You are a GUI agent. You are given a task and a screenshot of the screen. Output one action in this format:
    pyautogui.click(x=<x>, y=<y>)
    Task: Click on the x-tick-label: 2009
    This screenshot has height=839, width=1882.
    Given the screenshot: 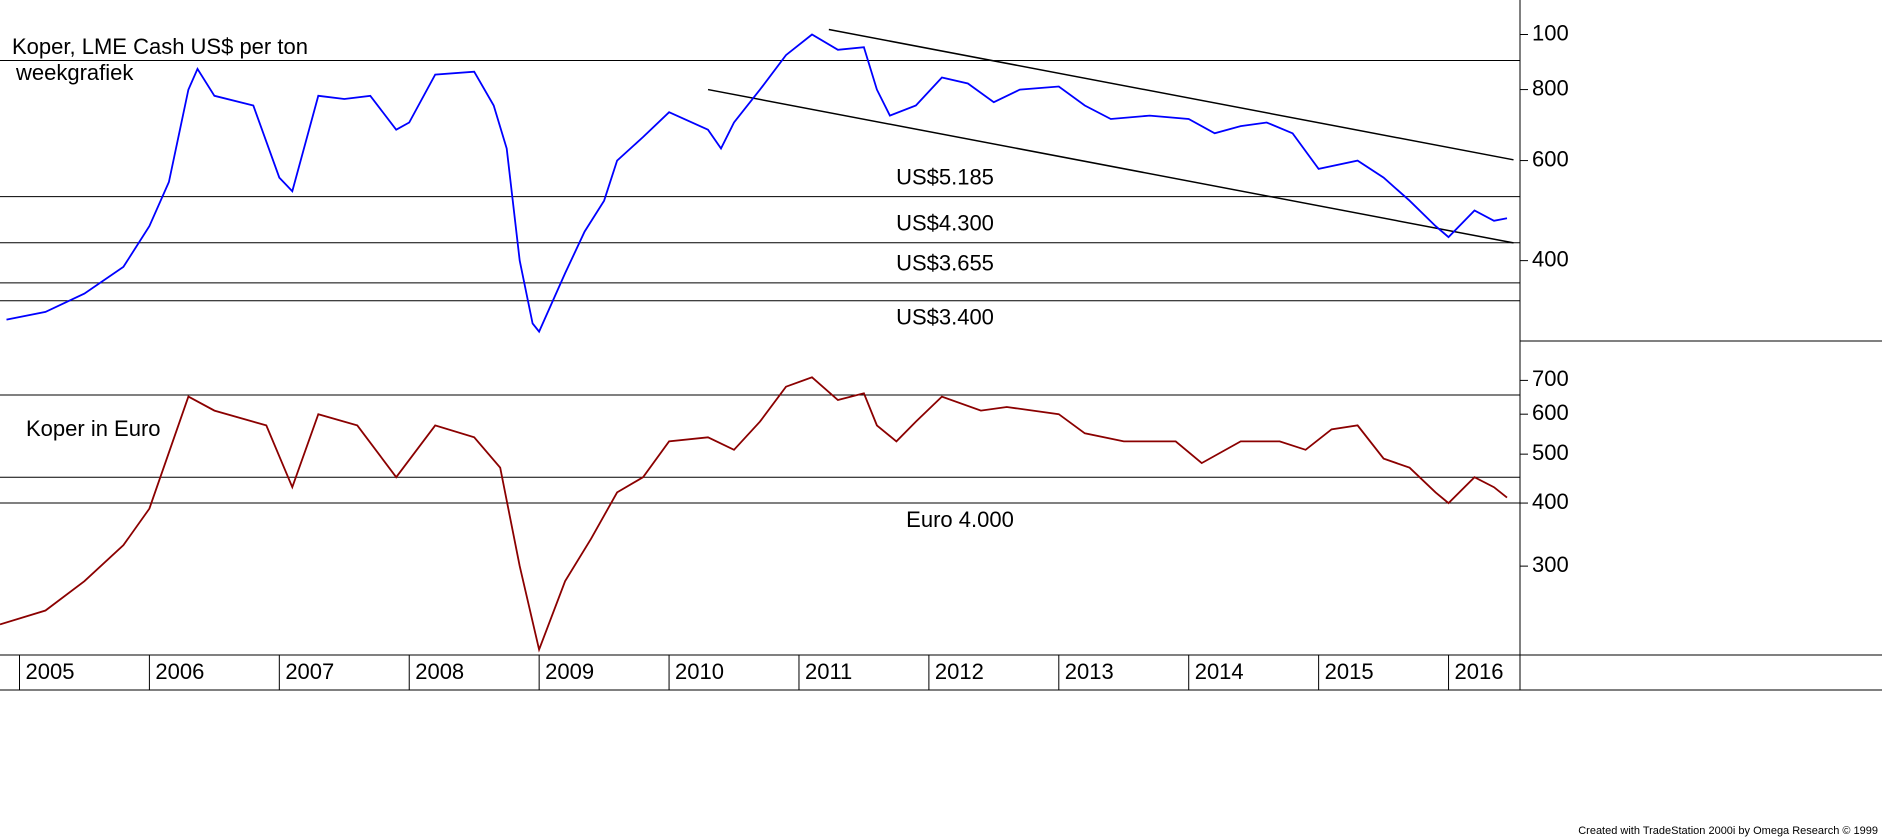 What is the action you would take?
    pyautogui.click(x=569, y=671)
    